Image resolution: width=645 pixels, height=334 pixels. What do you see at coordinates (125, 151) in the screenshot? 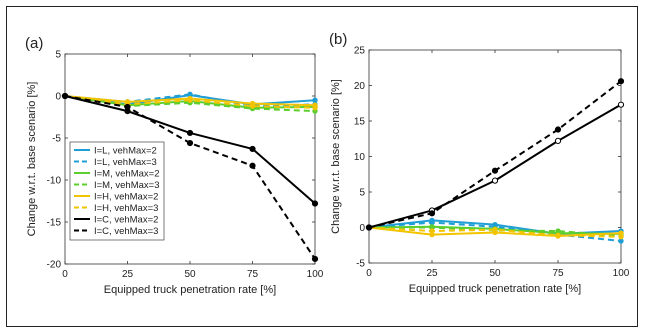
I see `legend-entry: I=L, vehMax=2` at bounding box center [125, 151].